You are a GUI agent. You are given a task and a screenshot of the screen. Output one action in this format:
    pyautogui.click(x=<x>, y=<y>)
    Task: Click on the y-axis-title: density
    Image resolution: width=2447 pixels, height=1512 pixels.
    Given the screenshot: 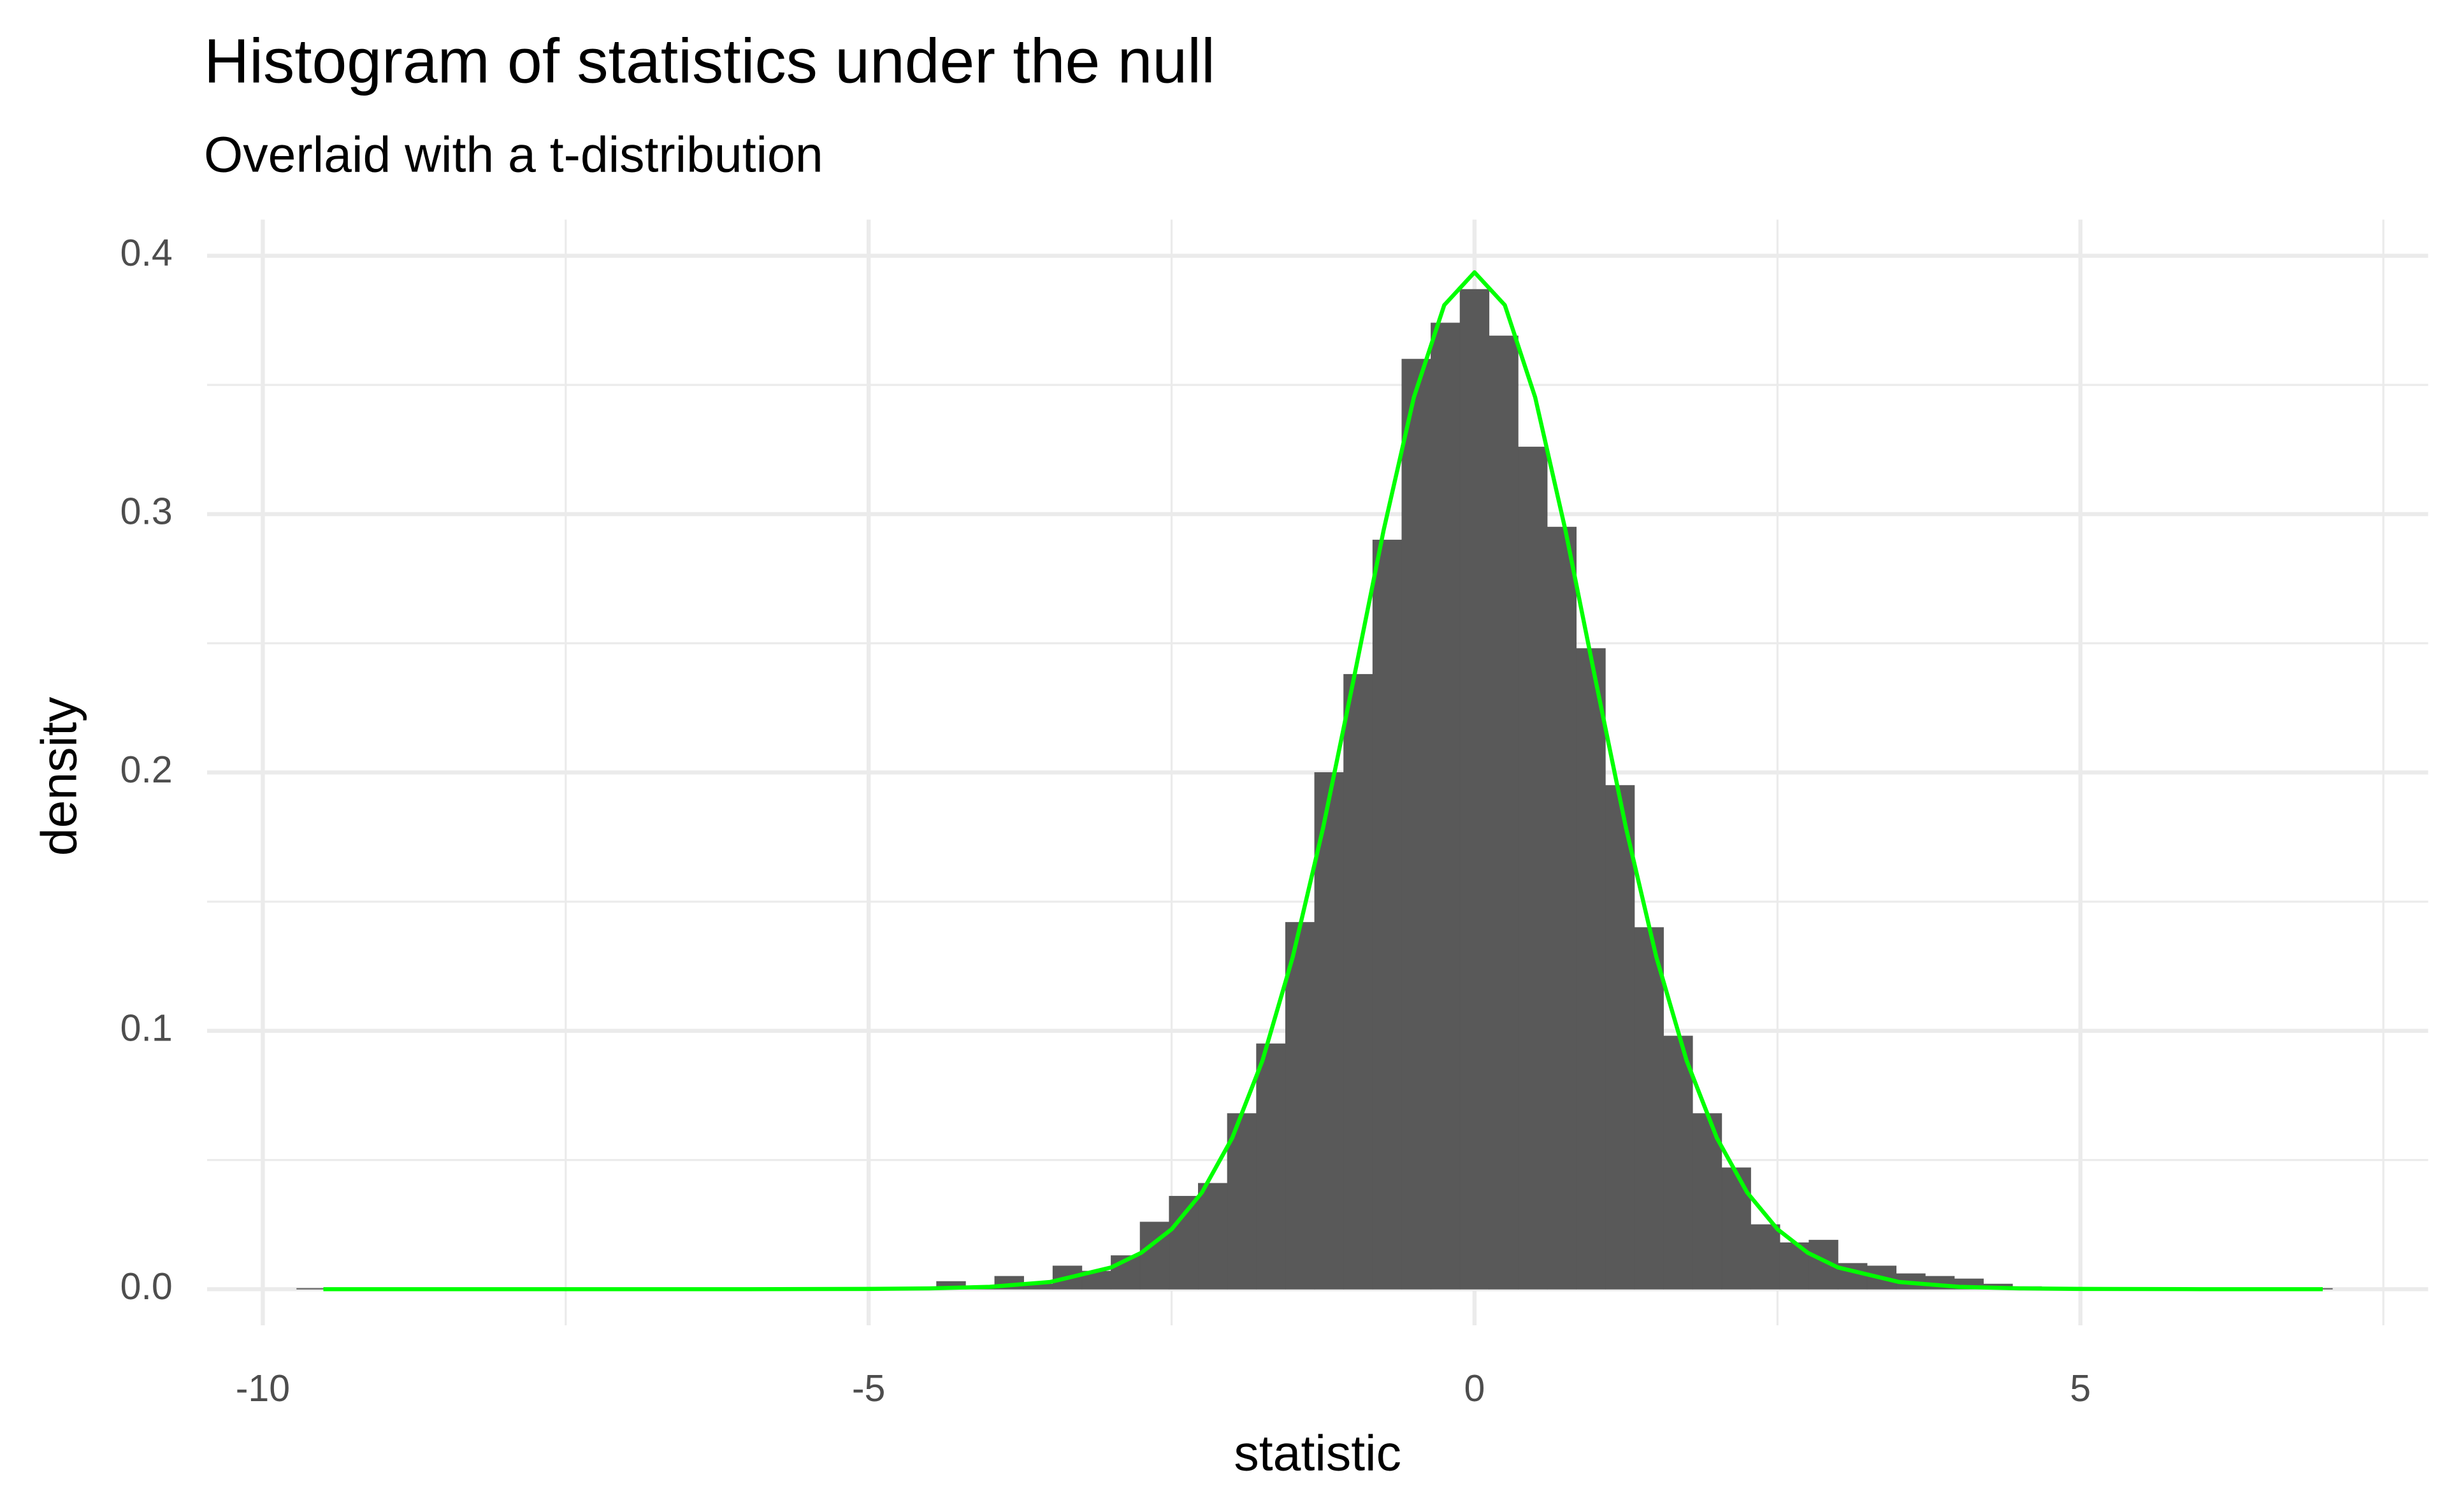 What is the action you would take?
    pyautogui.click(x=59, y=776)
    